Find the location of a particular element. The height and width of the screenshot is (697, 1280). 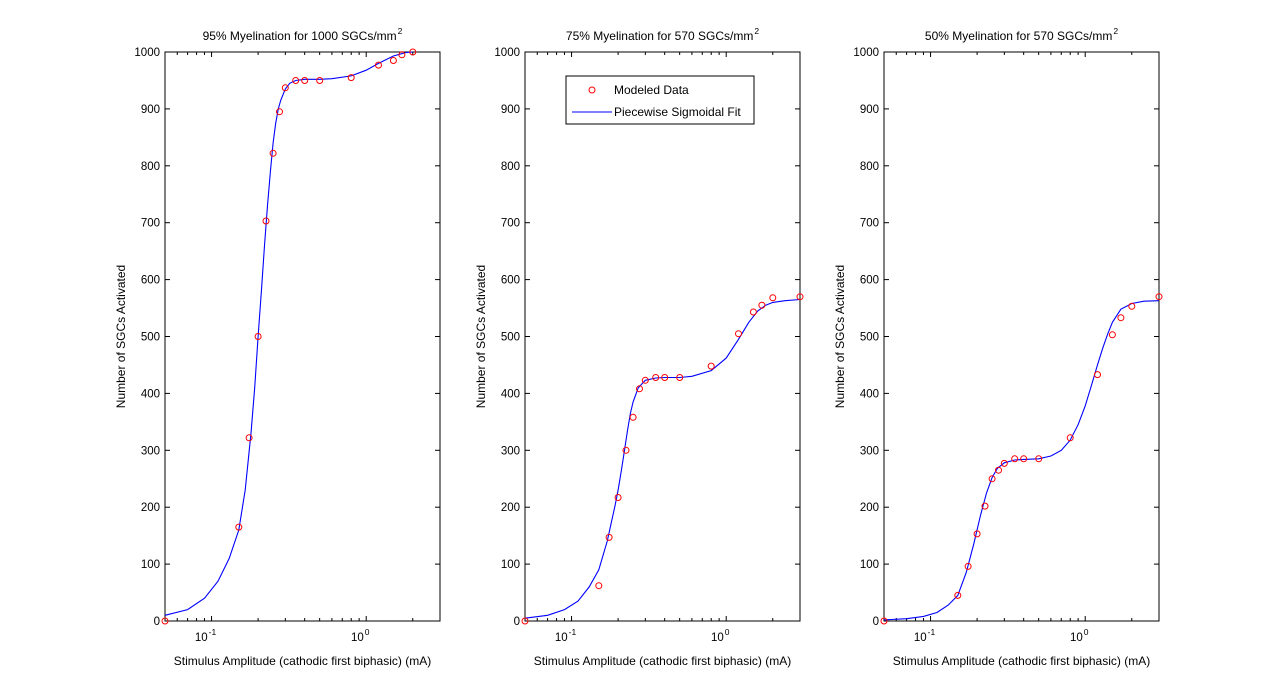

y-tick-label: 500 is located at coordinates (869, 338).